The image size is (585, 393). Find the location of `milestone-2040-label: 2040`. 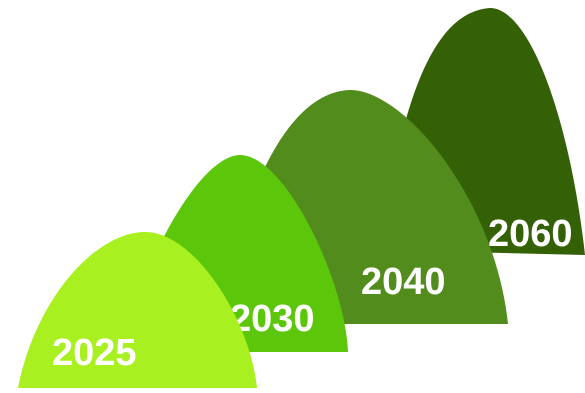

milestone-2040-label: 2040 is located at coordinates (403, 282).